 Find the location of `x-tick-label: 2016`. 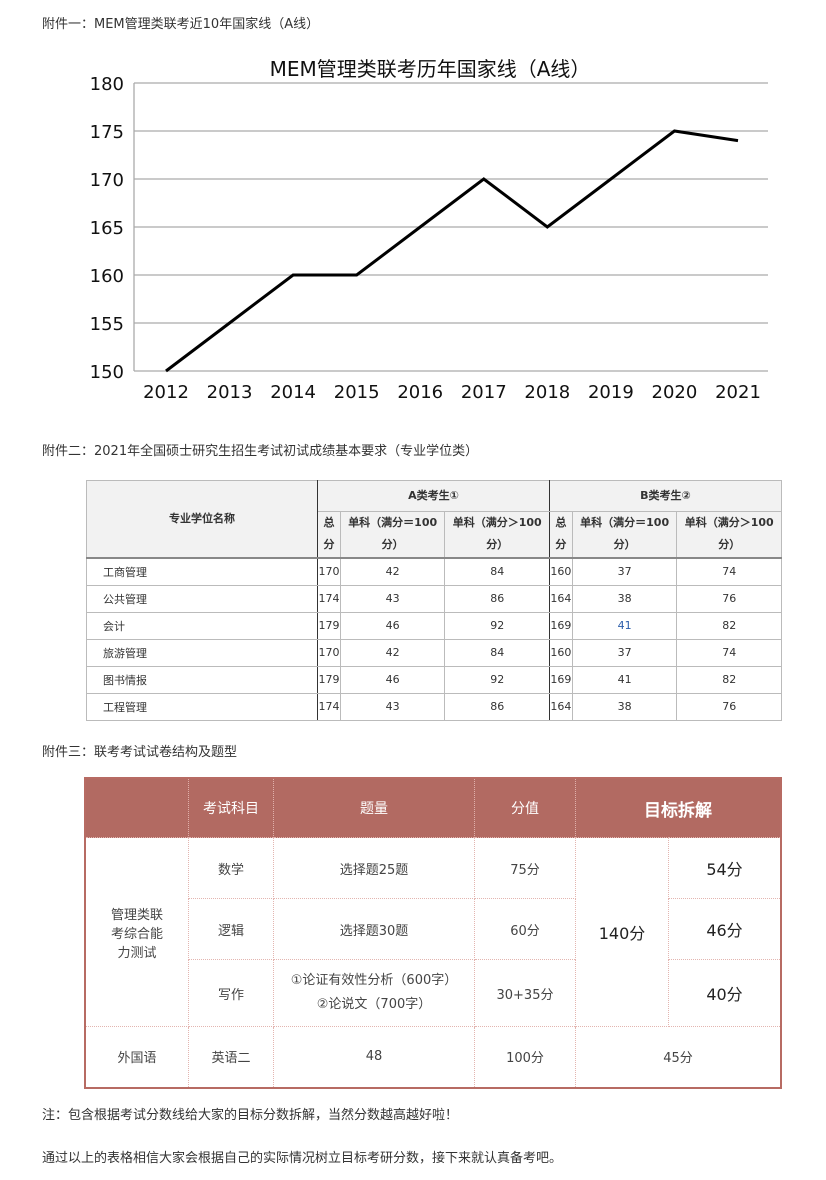

x-tick-label: 2016 is located at coordinates (420, 392).